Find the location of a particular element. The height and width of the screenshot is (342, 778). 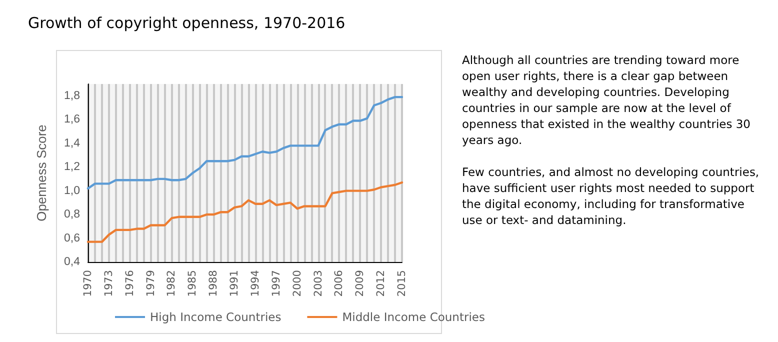

text: Few countries, and almost no developing countries, have sufficient user rights most needed to support the digital economy, including for transformative use or text- and datamining. is located at coordinates (611, 196).